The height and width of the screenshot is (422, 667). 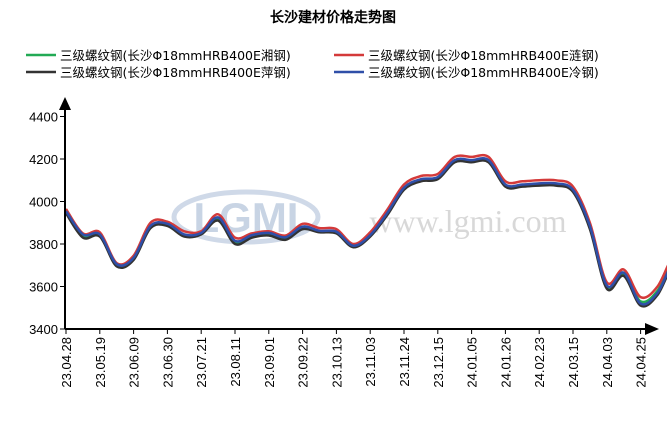 I want to click on x-tick-label: 23.12.15, so click(x=438, y=362).